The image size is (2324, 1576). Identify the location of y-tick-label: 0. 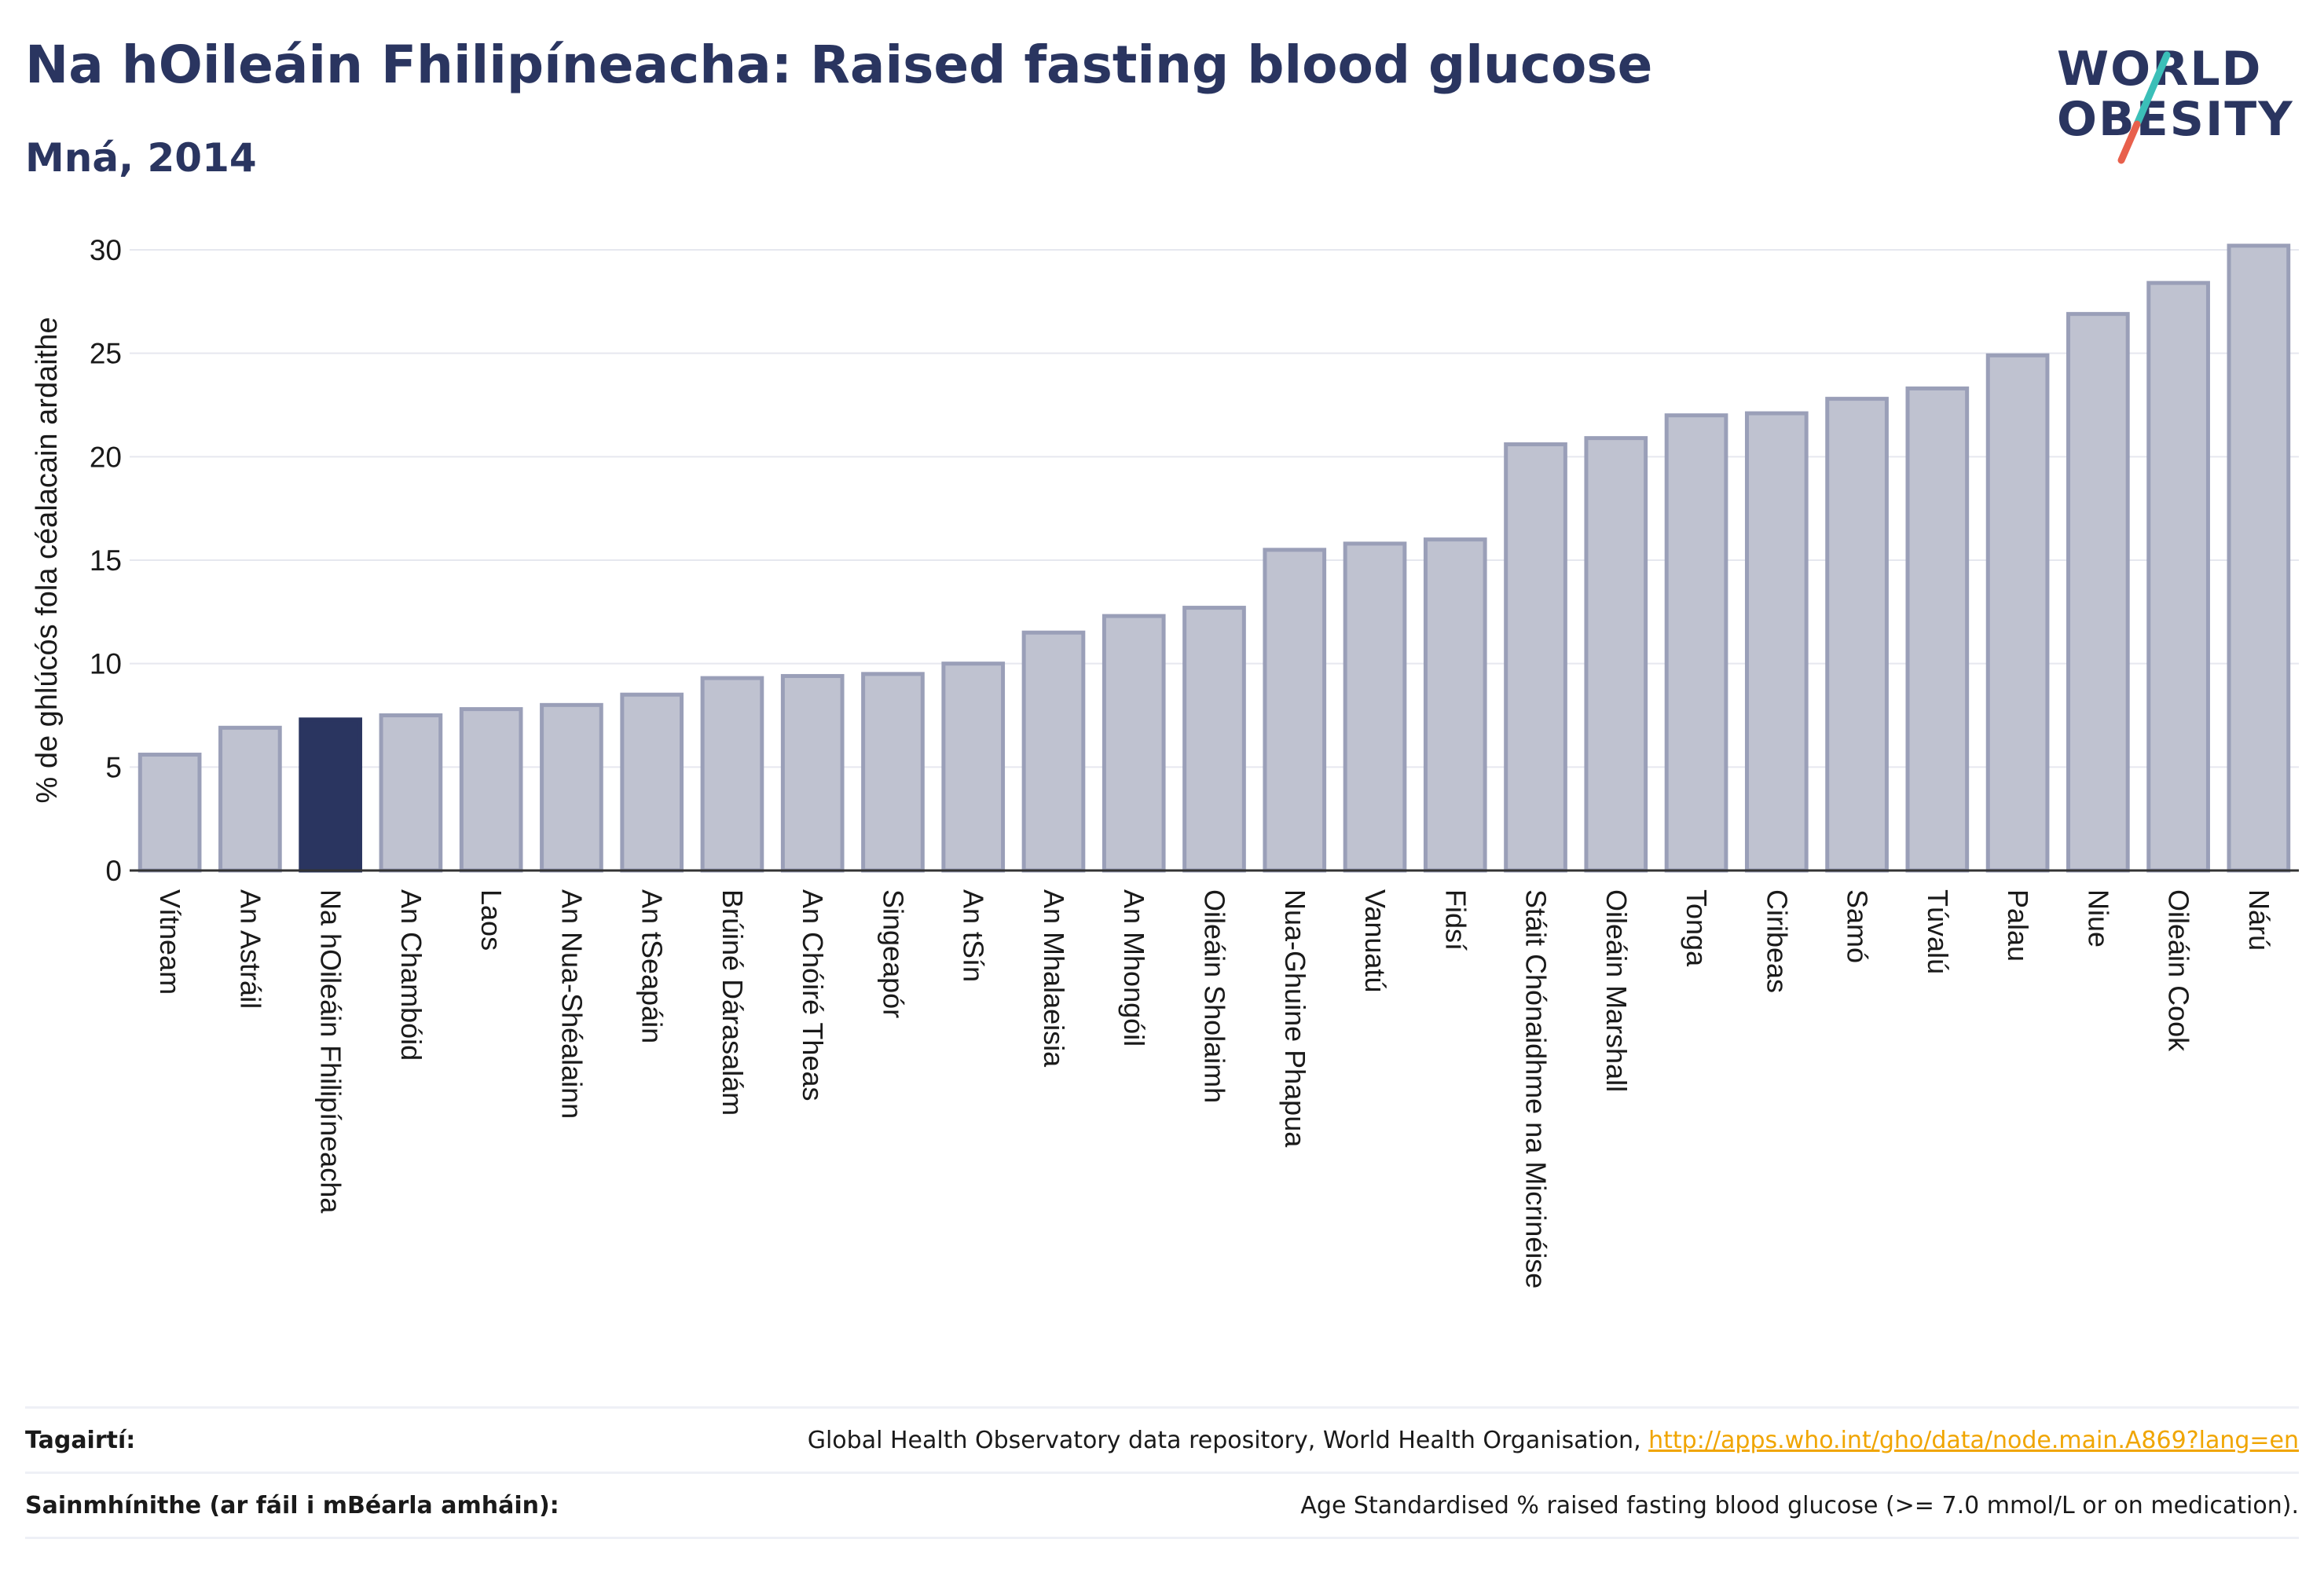
(113, 871).